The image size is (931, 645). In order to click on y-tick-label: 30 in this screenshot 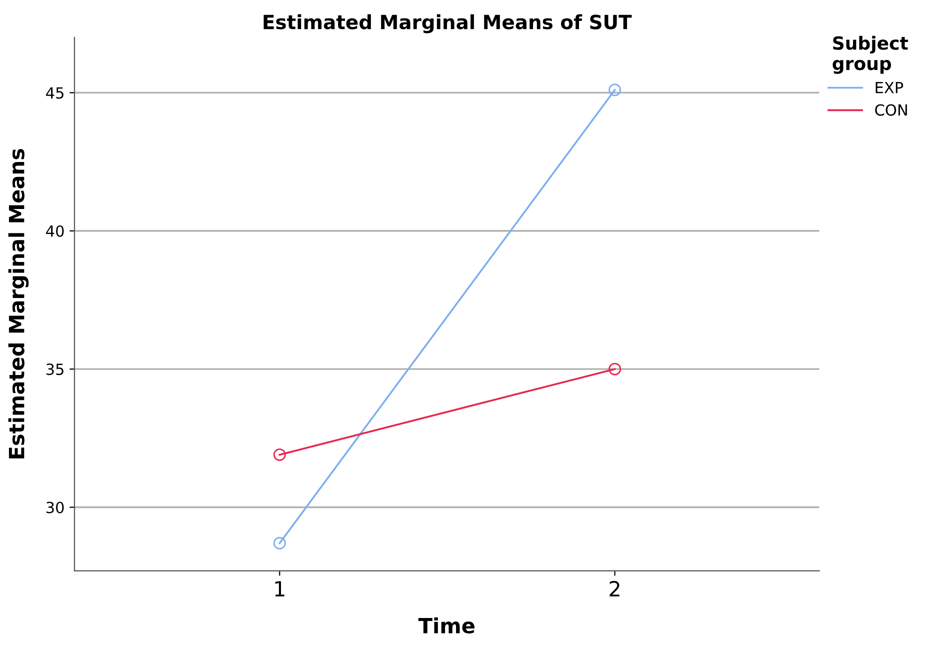, I will do `click(55, 508)`.